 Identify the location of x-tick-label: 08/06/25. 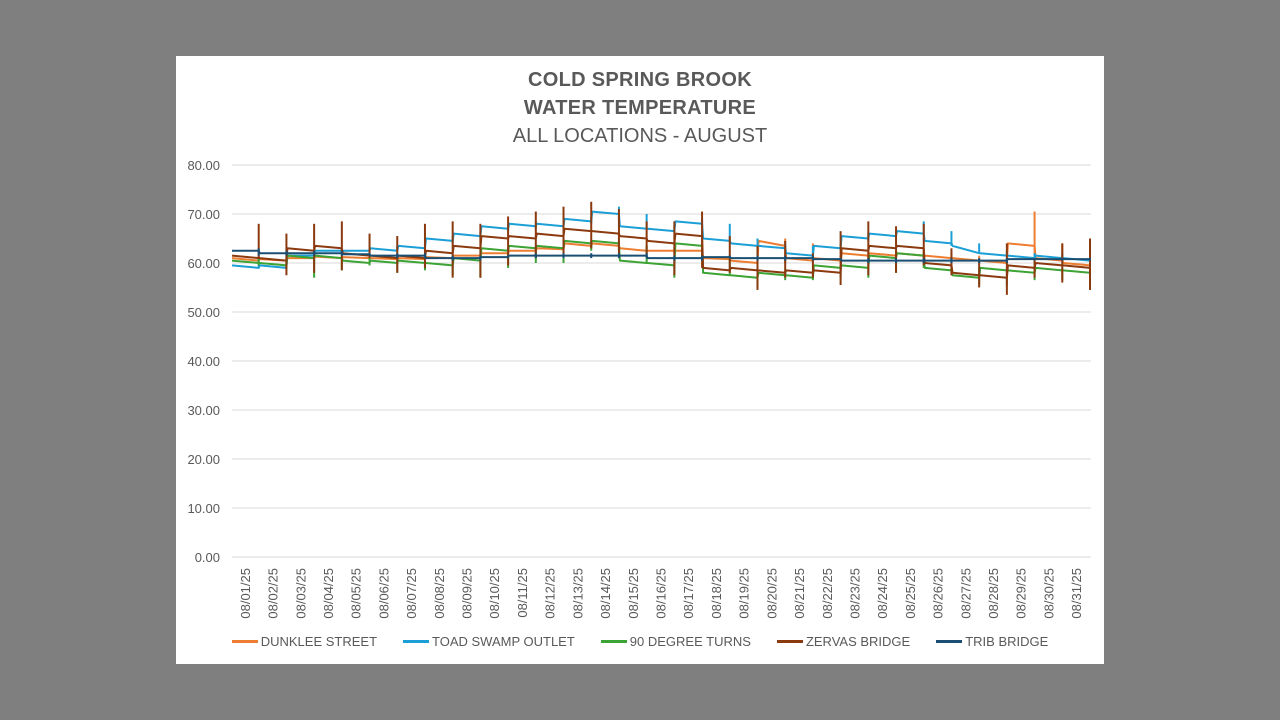
(383, 593).